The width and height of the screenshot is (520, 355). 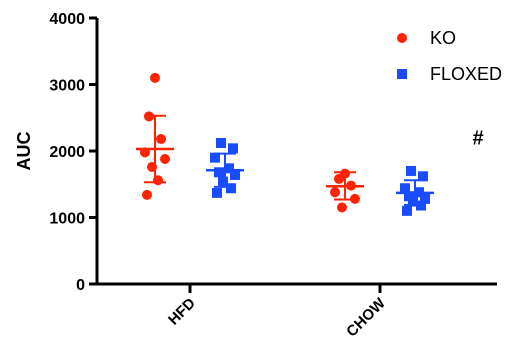 I want to click on legend-marker-floxed, so click(x=402, y=74).